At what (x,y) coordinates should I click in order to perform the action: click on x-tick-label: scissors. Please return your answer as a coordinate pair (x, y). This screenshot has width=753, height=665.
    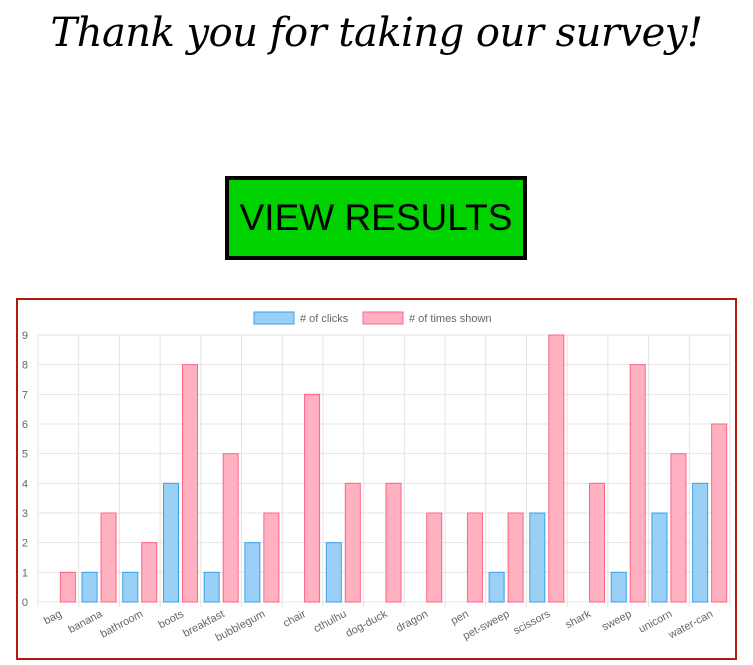
    Looking at the image, I should click on (532, 622).